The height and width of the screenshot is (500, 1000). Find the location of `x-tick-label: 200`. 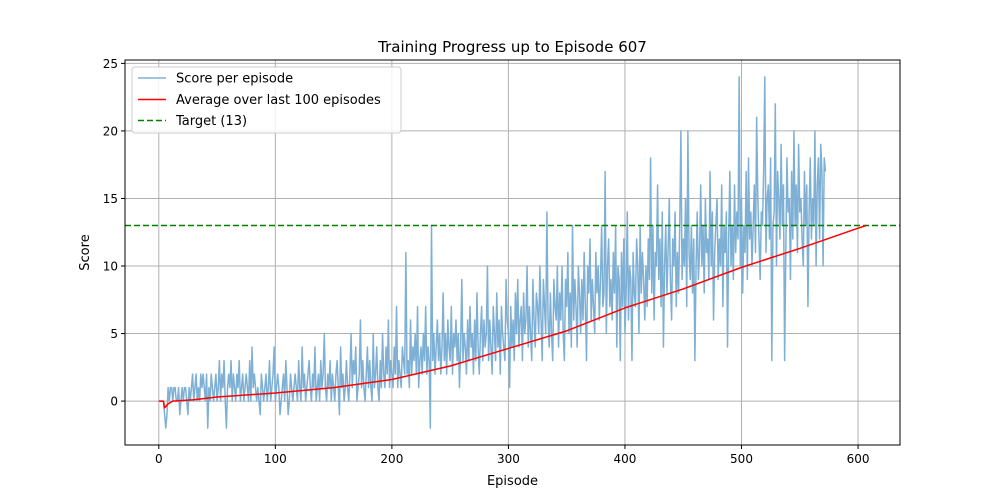

x-tick-label: 200 is located at coordinates (391, 459).